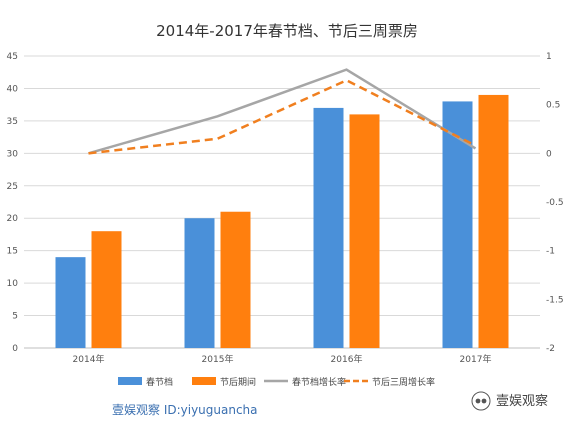 The height and width of the screenshot is (436, 574). Describe the element at coordinates (287, 31) in the screenshot. I see `chart-title: 2014年-2017年春节档、节后三周票房` at that location.